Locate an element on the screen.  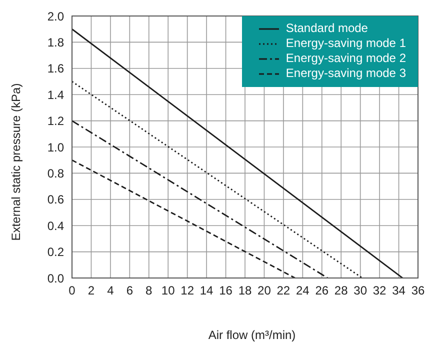
x-tick-label: 16 is located at coordinates (226, 291).